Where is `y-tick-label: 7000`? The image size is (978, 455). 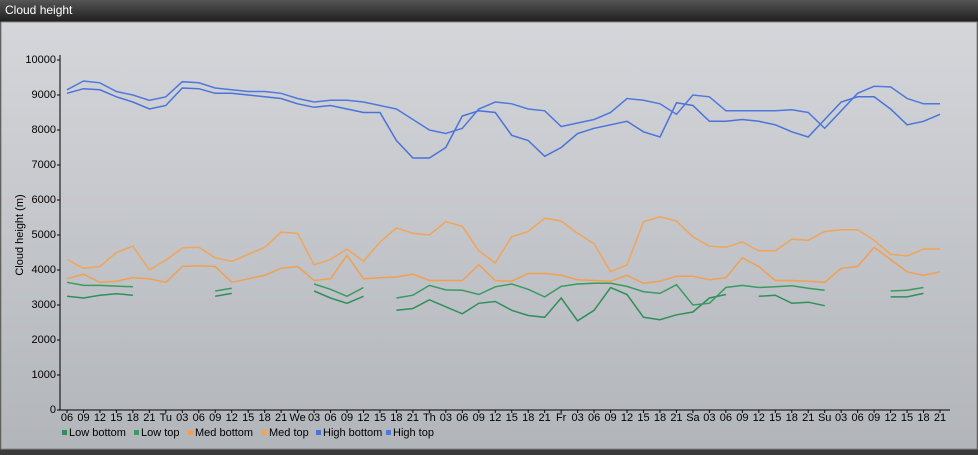
y-tick-label: 7000 is located at coordinates (44, 165).